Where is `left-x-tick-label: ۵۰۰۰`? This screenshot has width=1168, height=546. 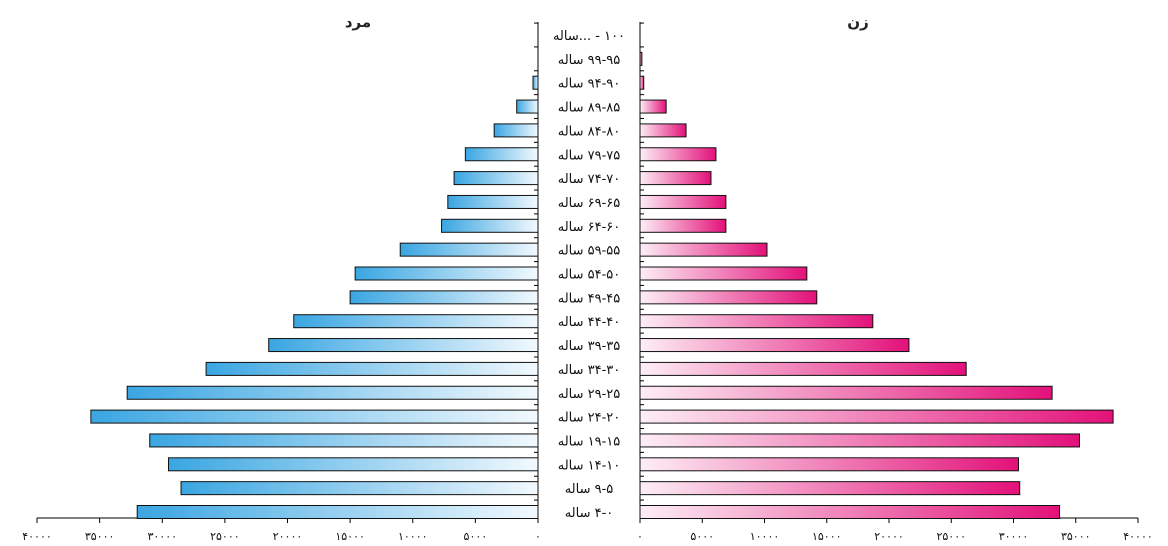
left-x-tick-label: ۵۰۰۰ is located at coordinates (476, 536).